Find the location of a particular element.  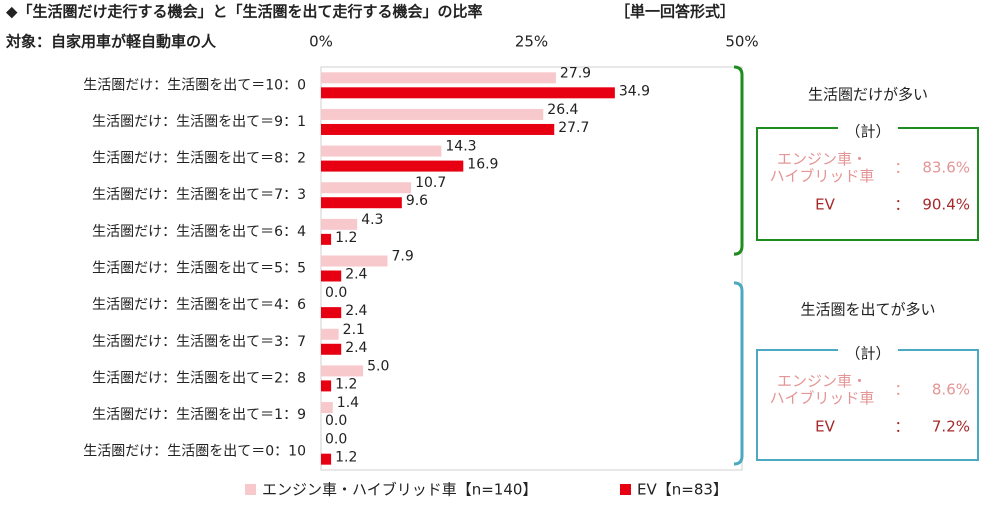

category-label: 生活圏だけ：生活圏を出て＝3：7 is located at coordinates (199, 342).